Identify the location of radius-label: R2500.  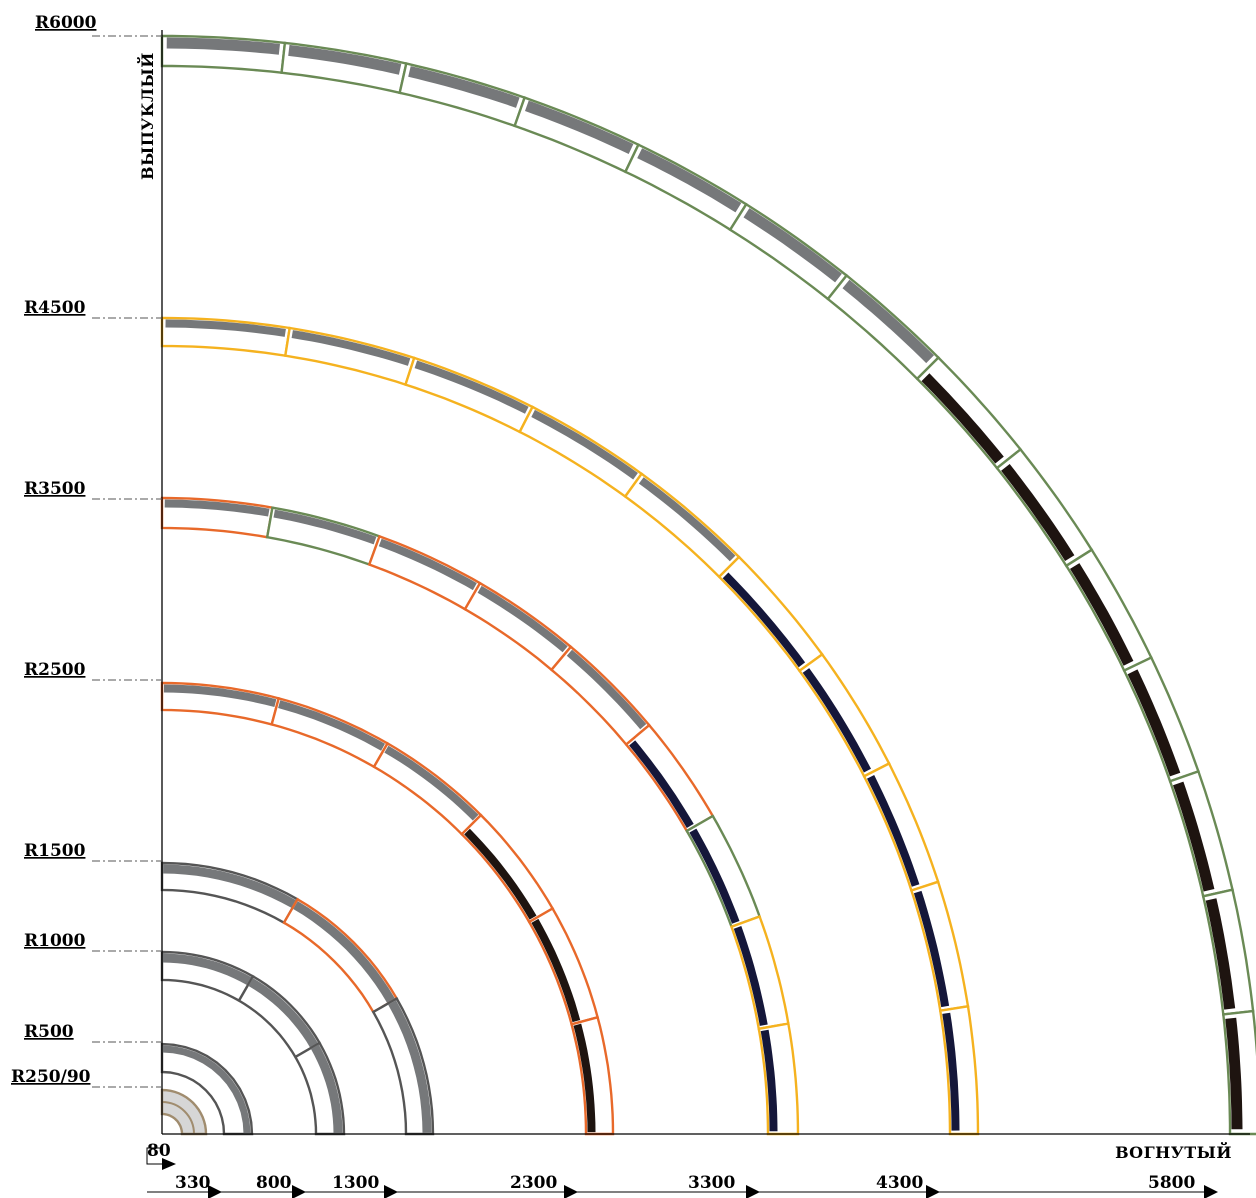
(55, 670).